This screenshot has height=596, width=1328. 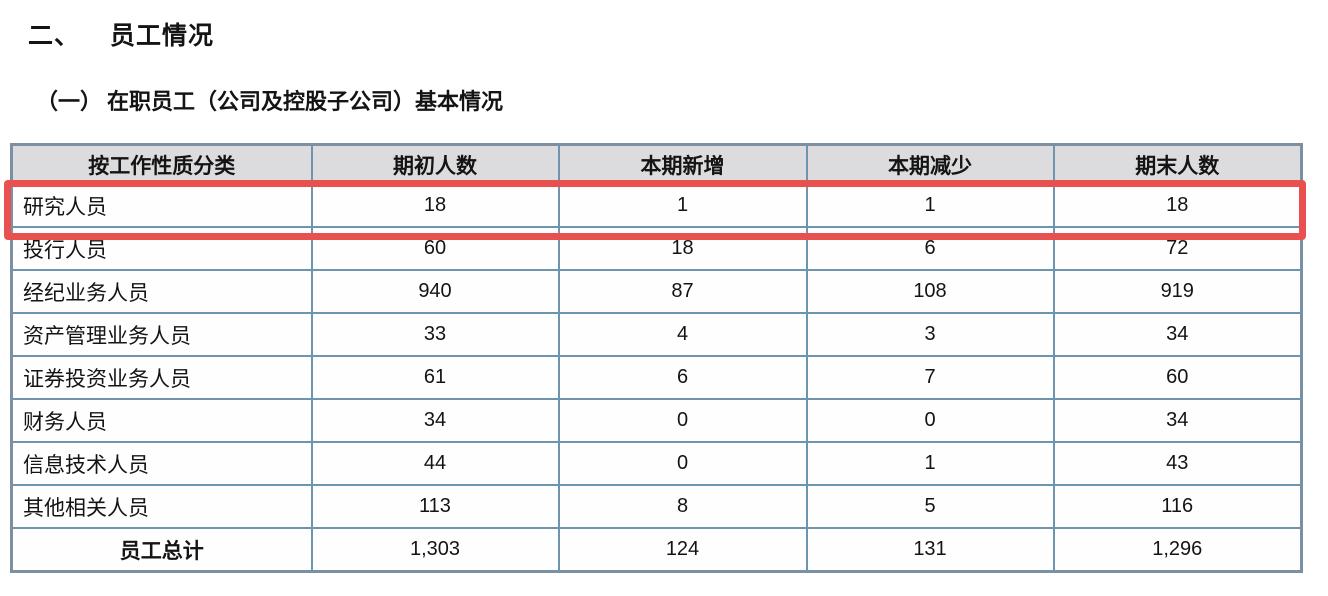 What do you see at coordinates (162, 36) in the screenshot?
I see `section-title: 员工情况` at bounding box center [162, 36].